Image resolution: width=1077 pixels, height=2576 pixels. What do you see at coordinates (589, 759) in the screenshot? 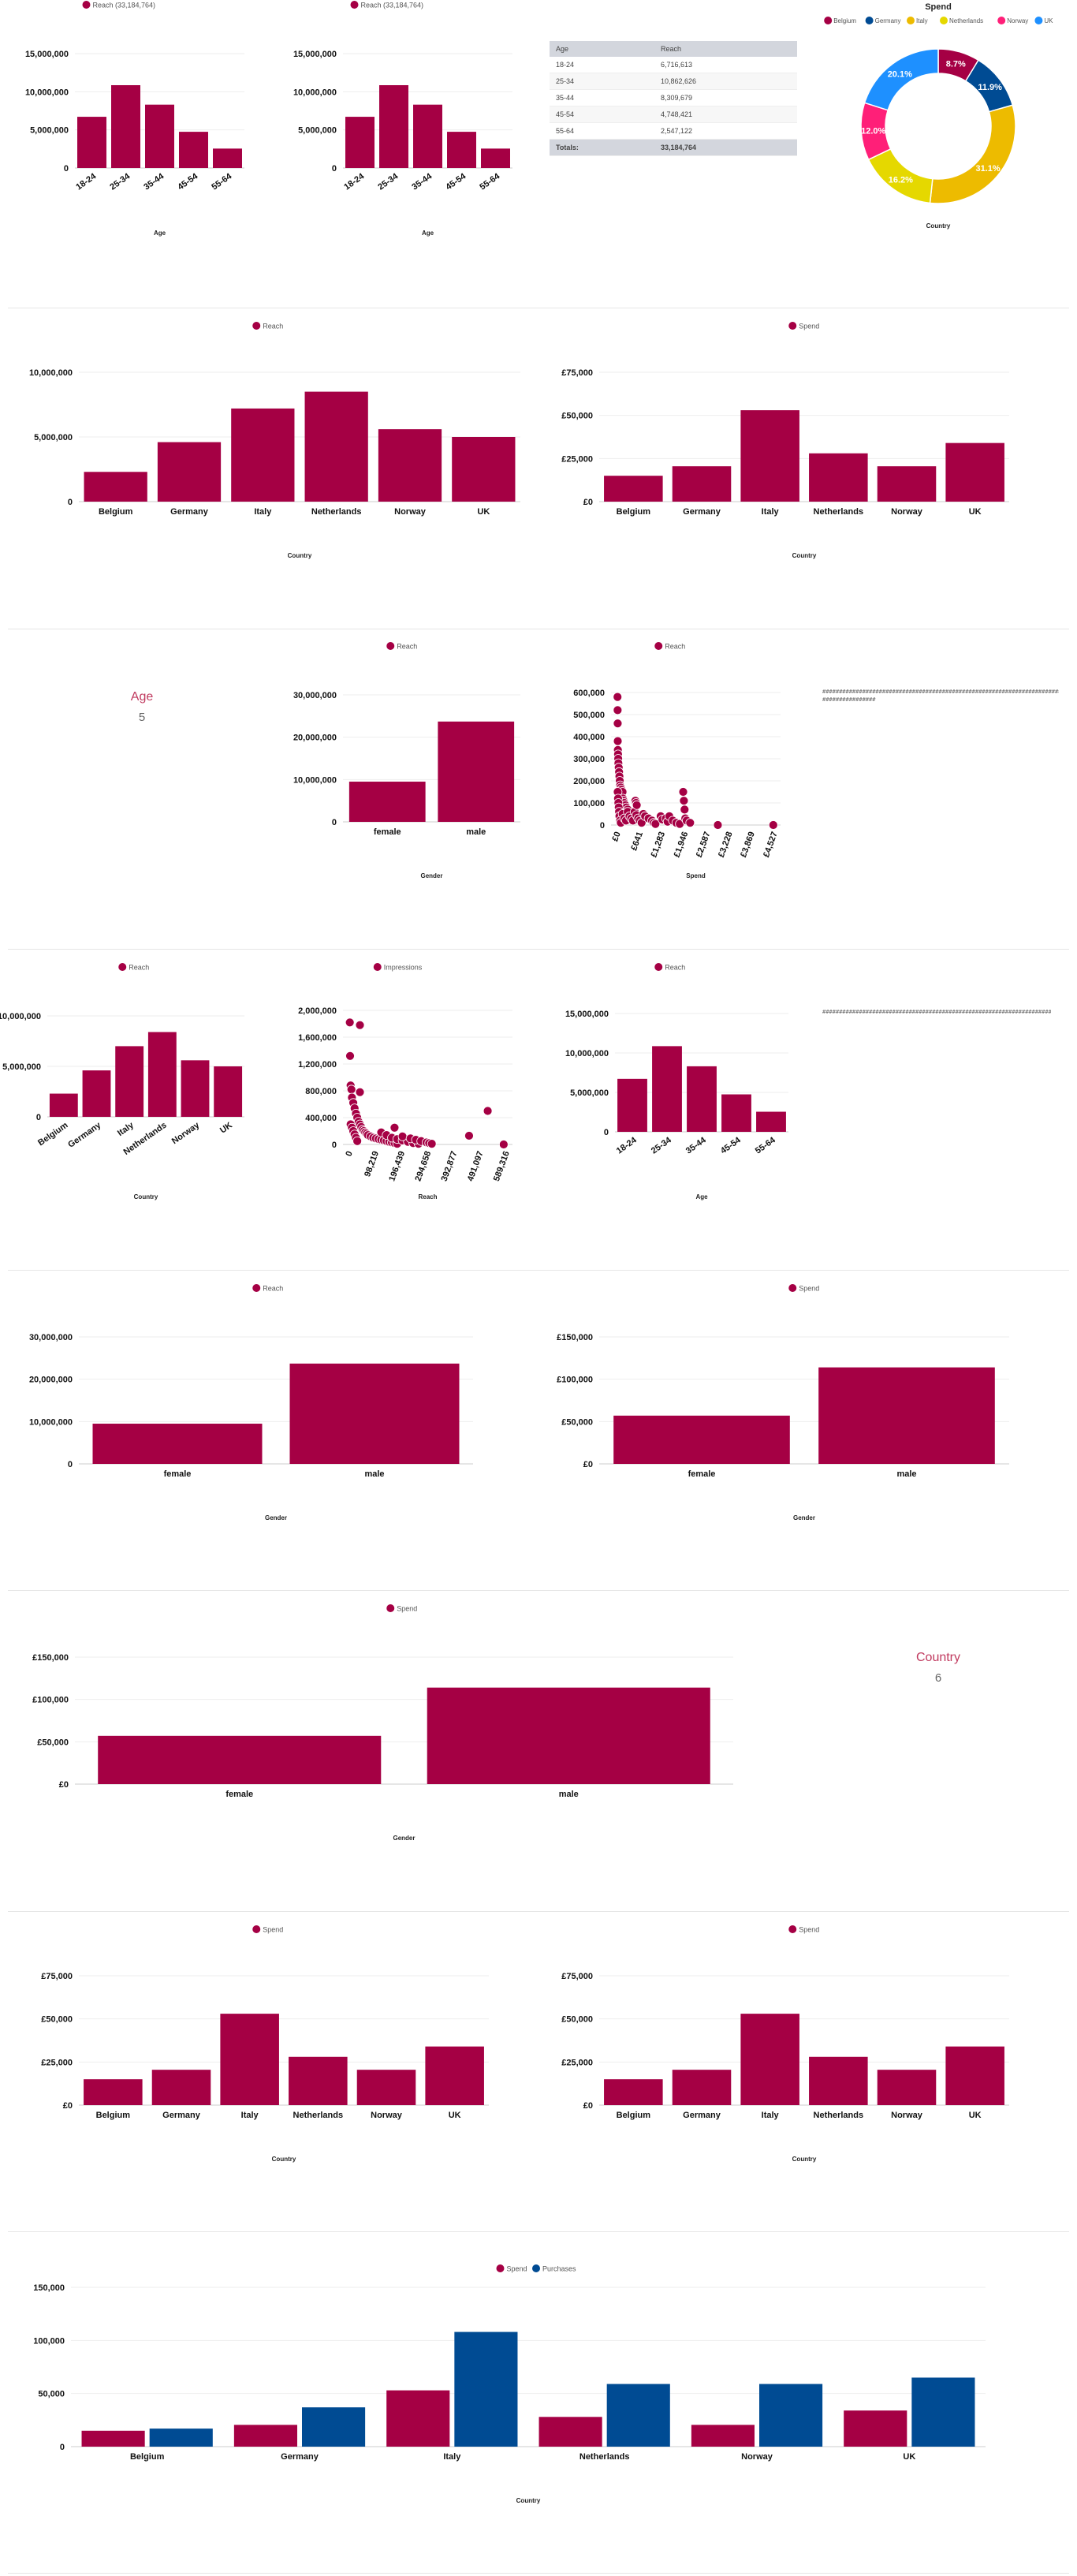
I see `y-tick-label: 300,000` at bounding box center [589, 759].